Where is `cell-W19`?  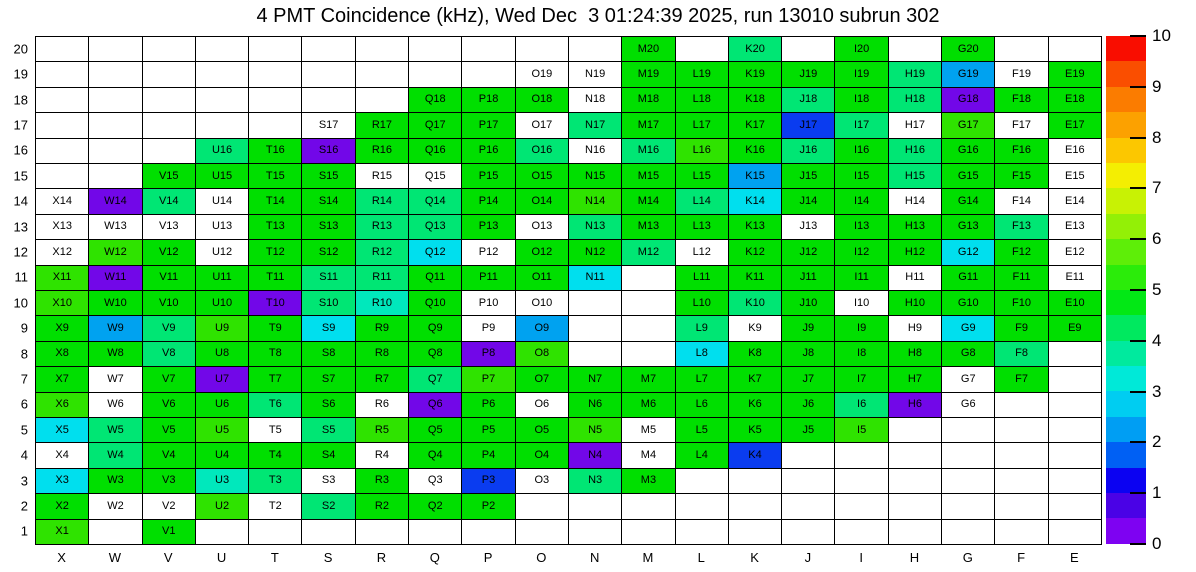
cell-W19 is located at coordinates (116, 75).